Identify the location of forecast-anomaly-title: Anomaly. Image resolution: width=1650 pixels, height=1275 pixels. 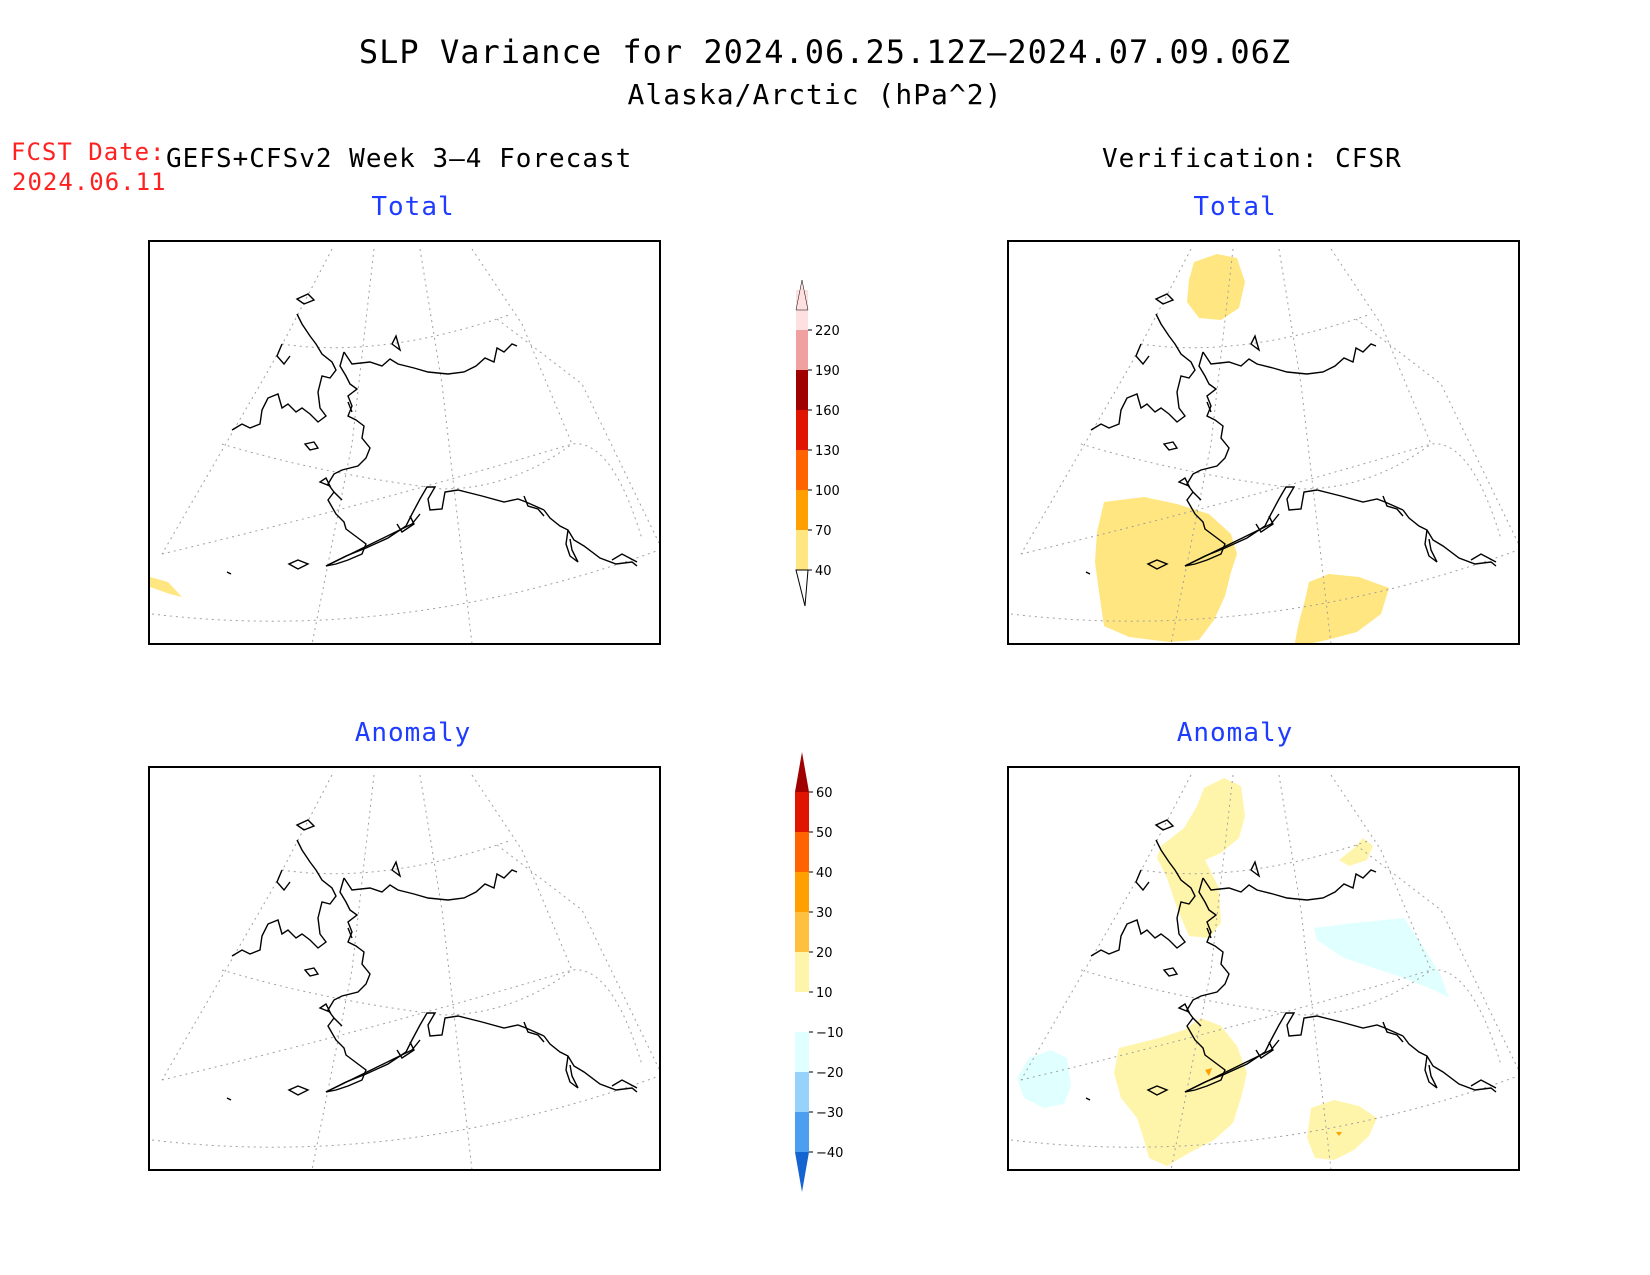
(413, 733).